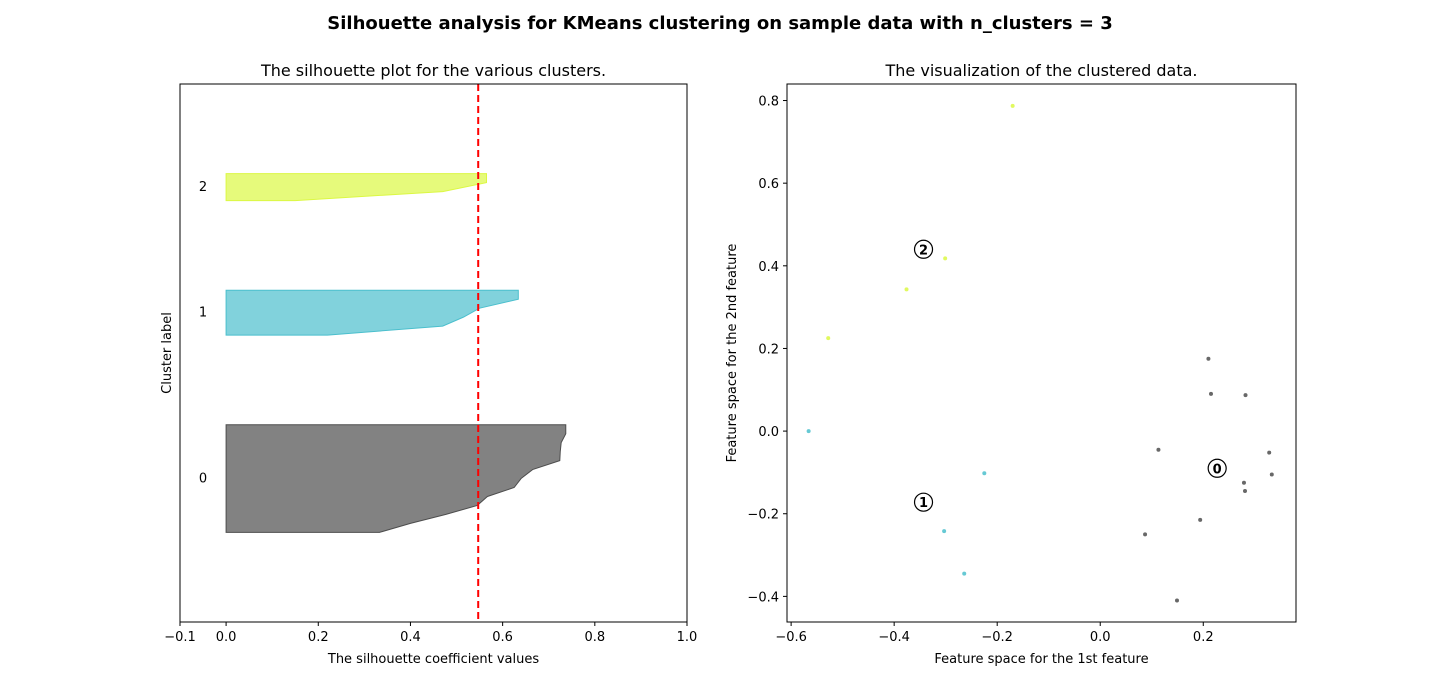  Describe the element at coordinates (203, 187) in the screenshot. I see `cluster-label-2: 2` at that location.